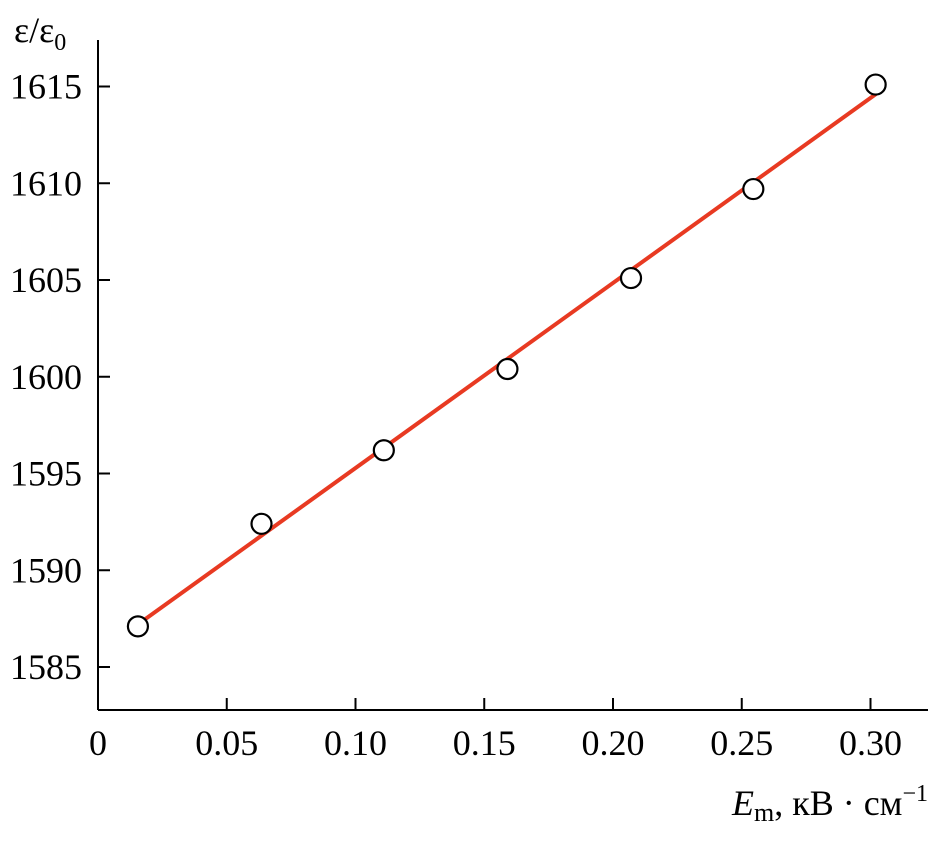  Describe the element at coordinates (46, 87) in the screenshot. I see `y-tick-label: 1615` at that location.